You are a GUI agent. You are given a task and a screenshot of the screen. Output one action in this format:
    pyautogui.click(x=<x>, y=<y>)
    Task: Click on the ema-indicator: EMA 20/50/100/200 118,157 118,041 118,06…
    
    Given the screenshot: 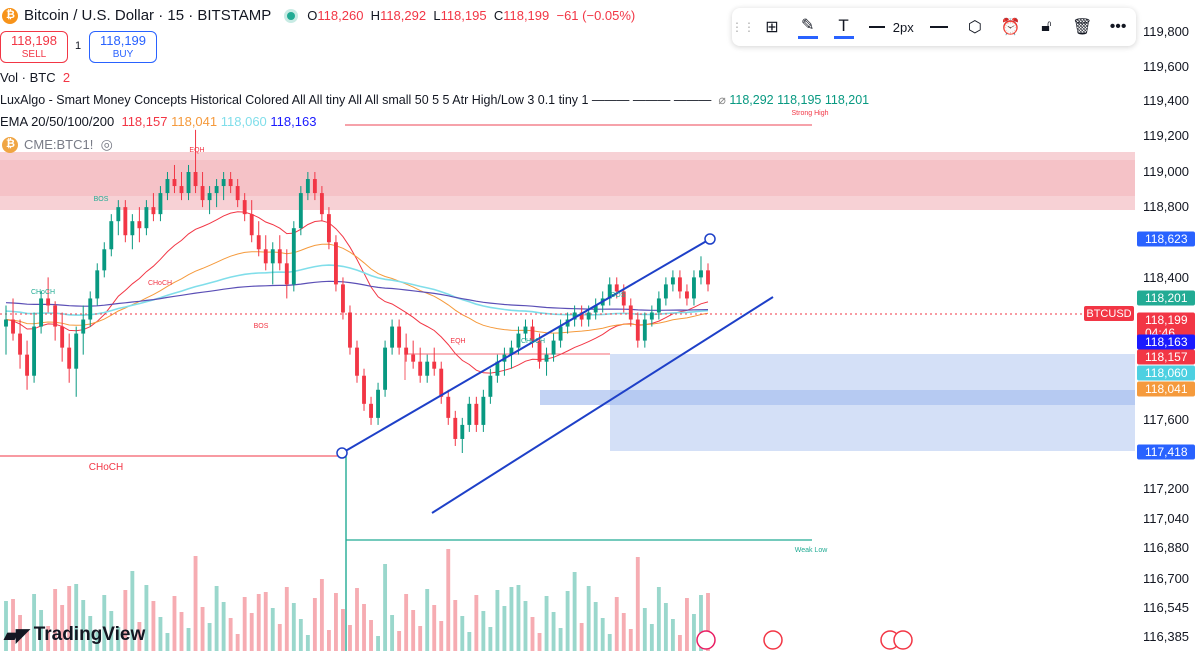 What is the action you would take?
    pyautogui.click(x=158, y=121)
    